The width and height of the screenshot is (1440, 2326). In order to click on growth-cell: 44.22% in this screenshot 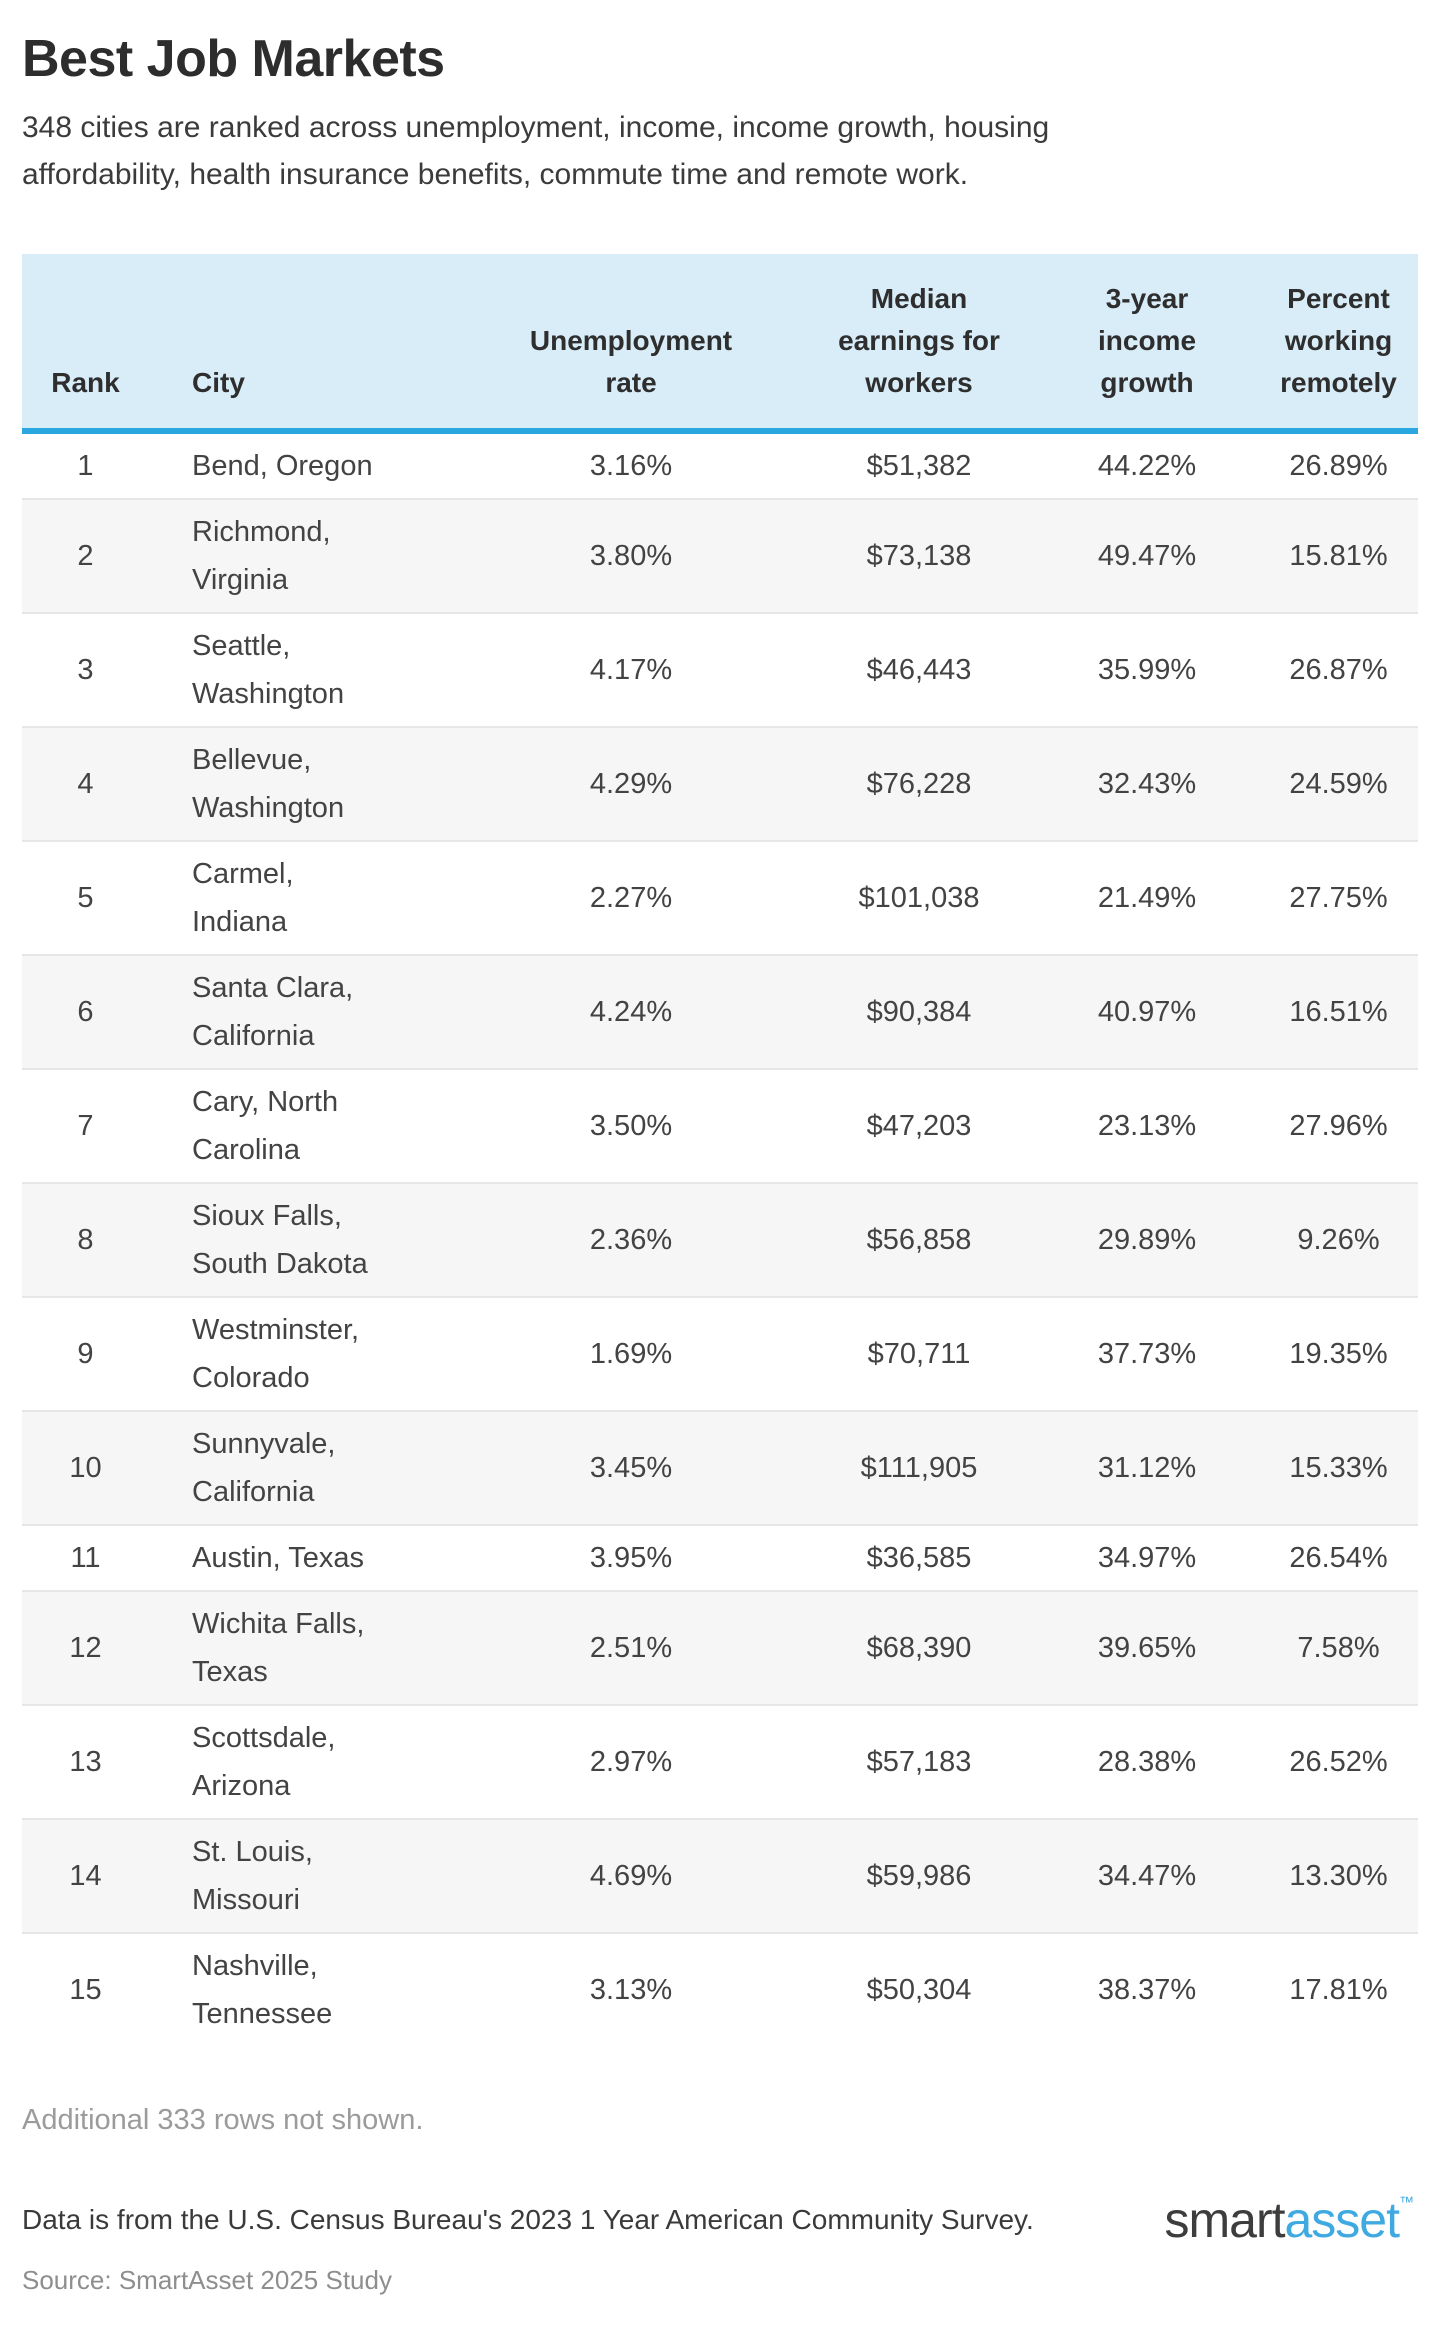, I will do `click(1147, 466)`.